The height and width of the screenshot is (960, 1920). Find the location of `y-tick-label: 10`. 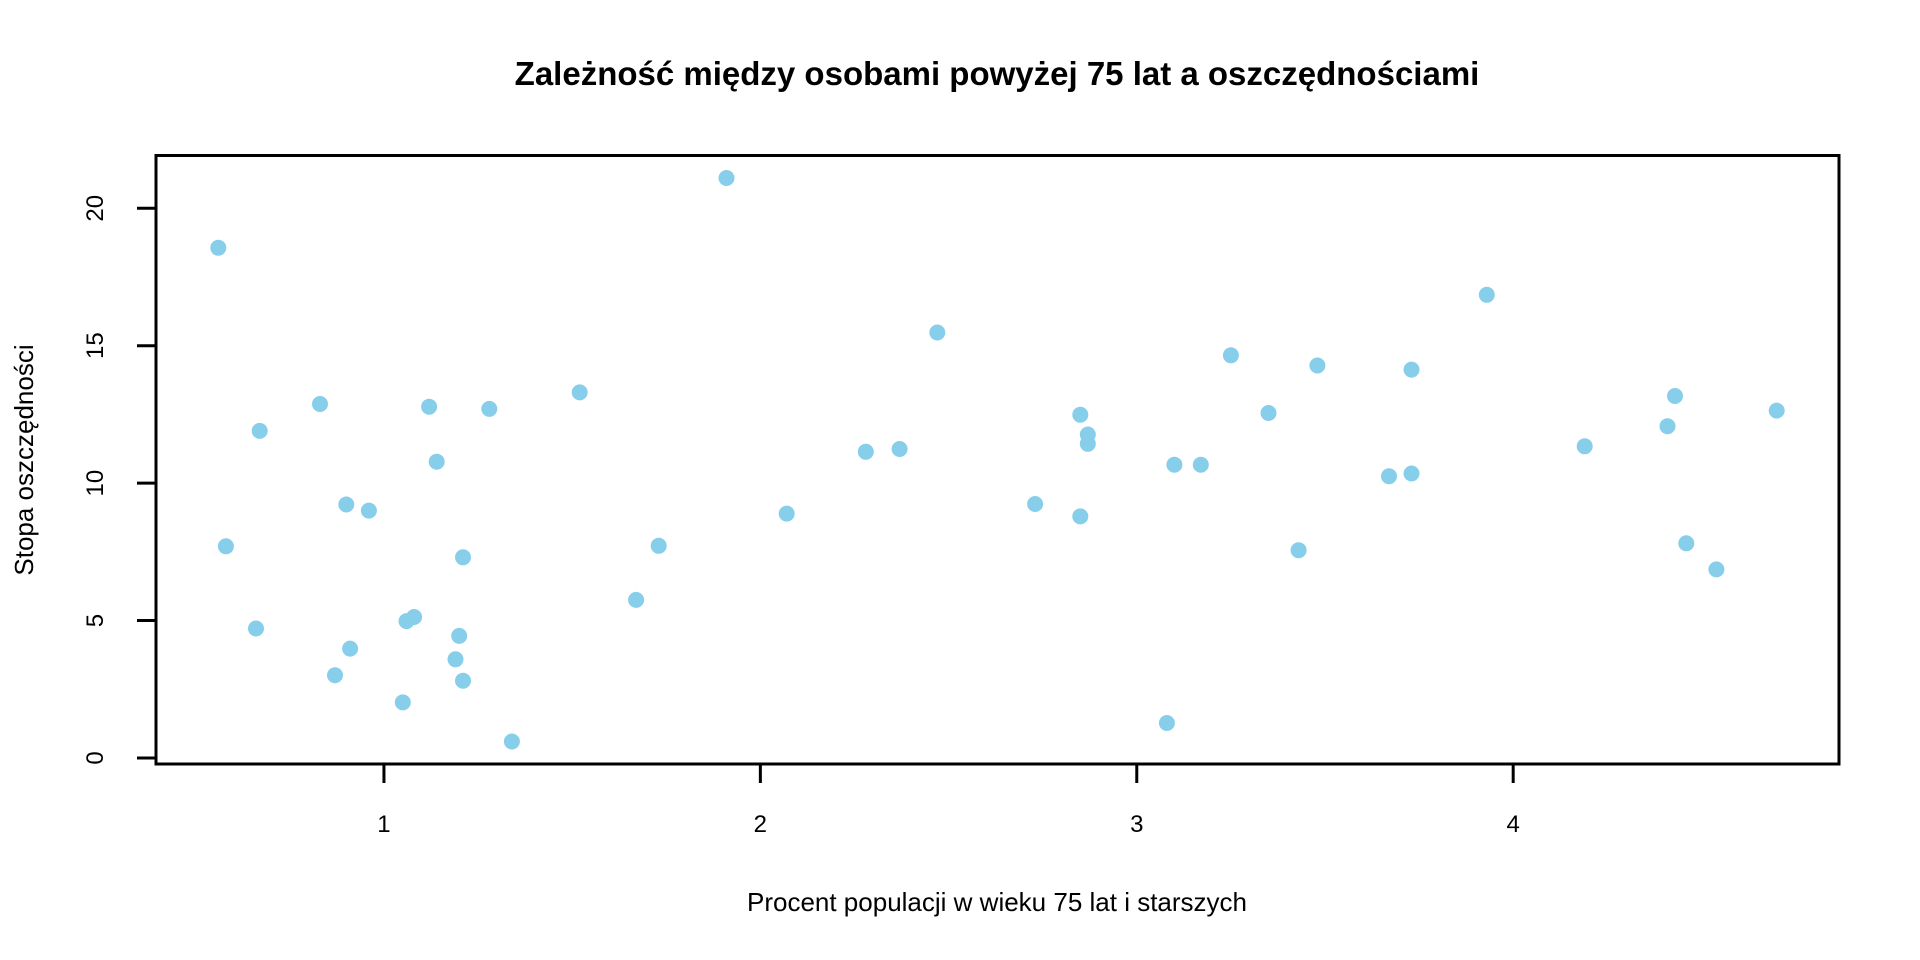

y-tick-label: 10 is located at coordinates (95, 483).